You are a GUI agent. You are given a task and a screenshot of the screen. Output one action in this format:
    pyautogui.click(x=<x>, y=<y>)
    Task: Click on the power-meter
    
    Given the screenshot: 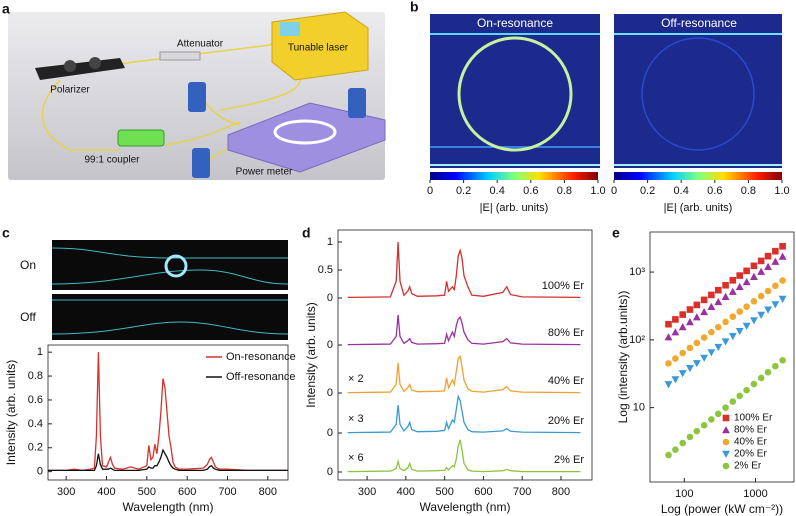 What is the action you would take?
    pyautogui.click(x=201, y=163)
    